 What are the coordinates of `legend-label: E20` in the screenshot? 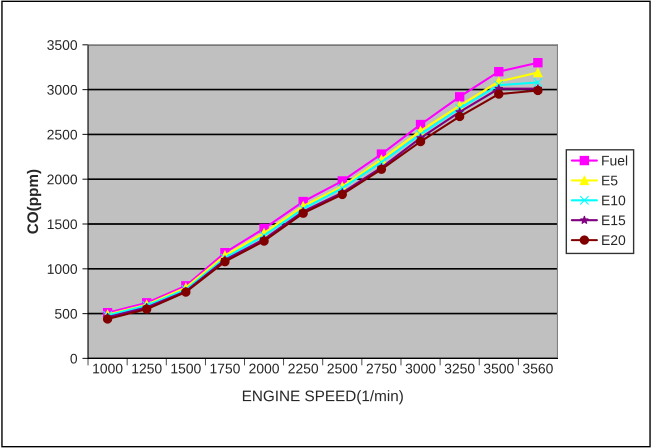 It's located at (614, 240).